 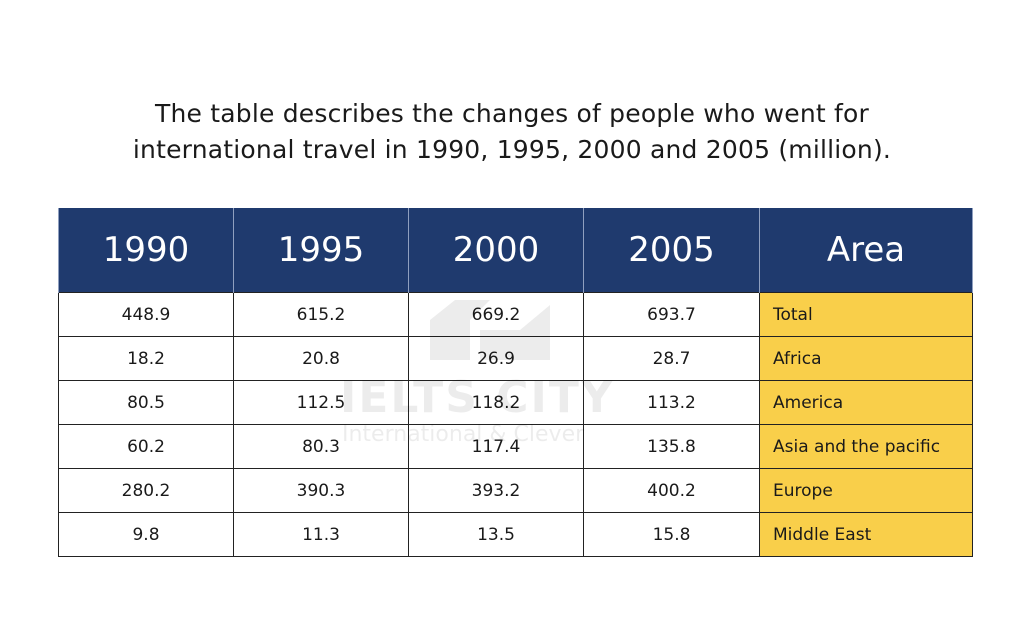 I want to click on table-row: 18.2 20.8 26.9 28.7 Africa, so click(x=515, y=358).